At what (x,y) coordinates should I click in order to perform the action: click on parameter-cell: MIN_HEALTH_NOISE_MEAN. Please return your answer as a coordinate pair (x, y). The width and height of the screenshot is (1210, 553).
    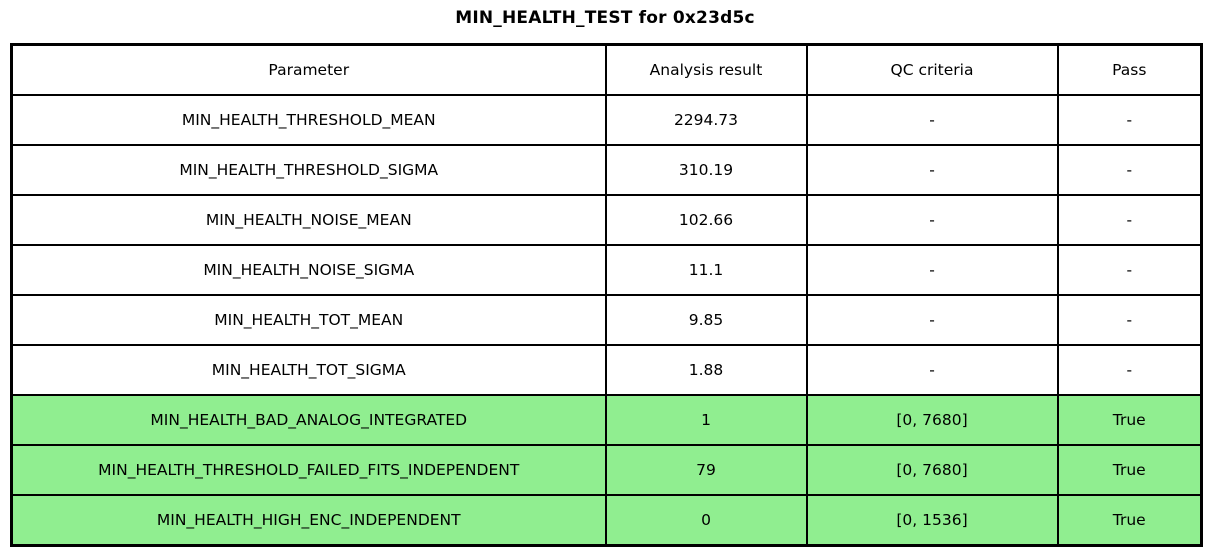
    Looking at the image, I should click on (308, 220).